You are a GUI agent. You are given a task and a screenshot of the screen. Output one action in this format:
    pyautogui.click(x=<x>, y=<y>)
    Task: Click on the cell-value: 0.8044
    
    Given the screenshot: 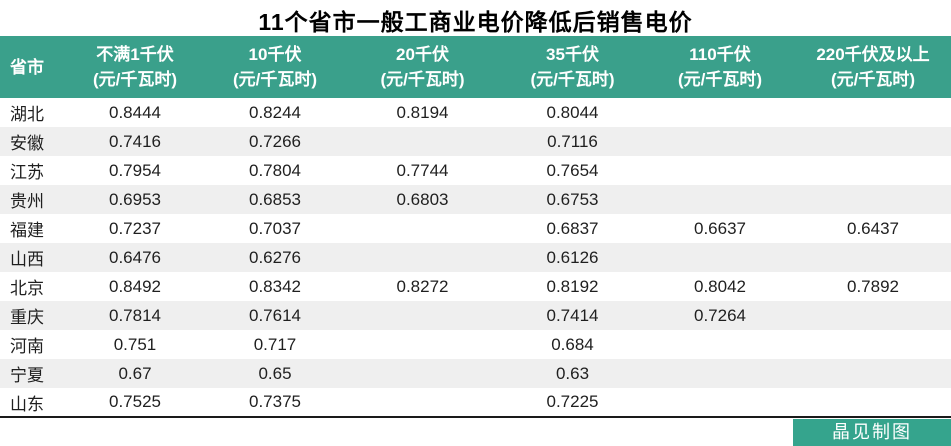 What is the action you would take?
    pyautogui.click(x=572, y=112)
    